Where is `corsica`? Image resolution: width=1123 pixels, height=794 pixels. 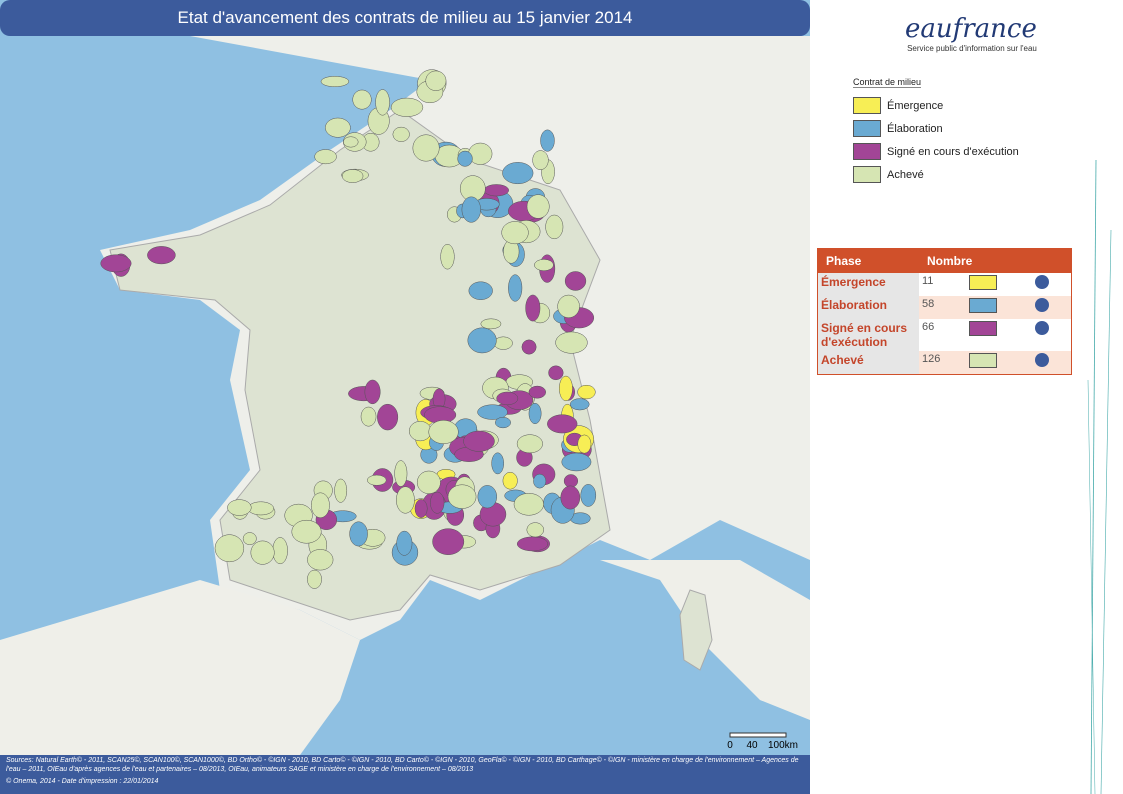
corsica is located at coordinates (696, 630).